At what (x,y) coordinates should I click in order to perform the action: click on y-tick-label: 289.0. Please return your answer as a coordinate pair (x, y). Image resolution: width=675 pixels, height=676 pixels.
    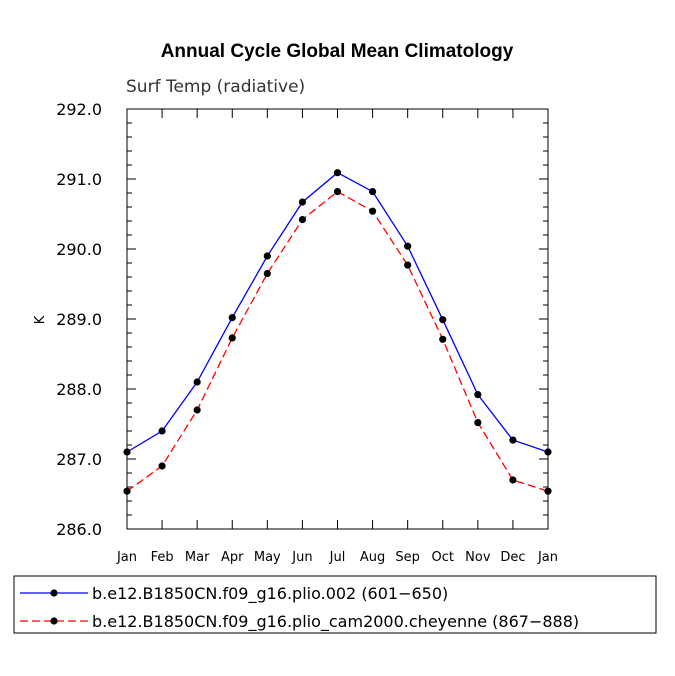
    Looking at the image, I should click on (79, 319).